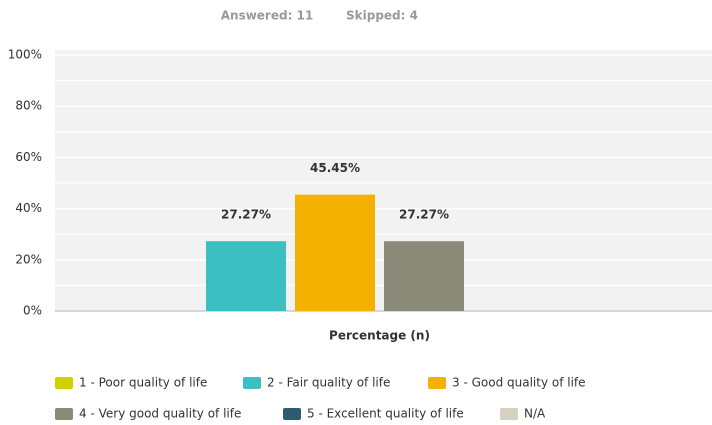 The width and height of the screenshot is (712, 425). Describe the element at coordinates (28, 259) in the screenshot. I see `y-tick-label: 20%` at that location.